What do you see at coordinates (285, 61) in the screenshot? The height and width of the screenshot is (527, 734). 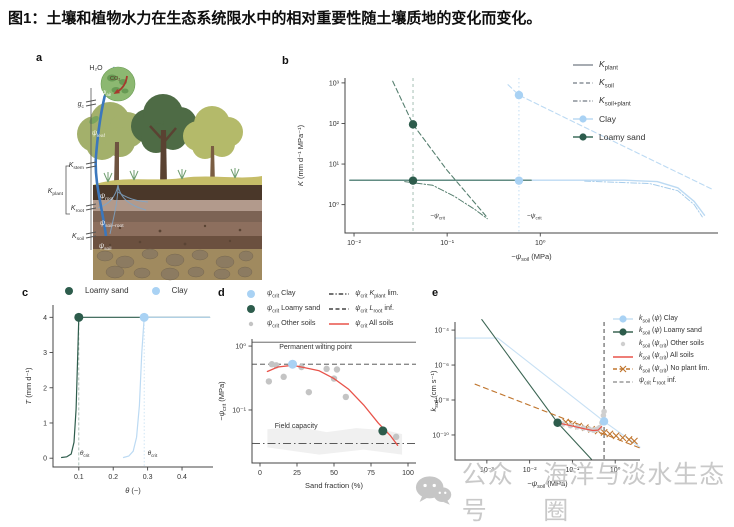 I see `panel-b-letter: b` at bounding box center [285, 61].